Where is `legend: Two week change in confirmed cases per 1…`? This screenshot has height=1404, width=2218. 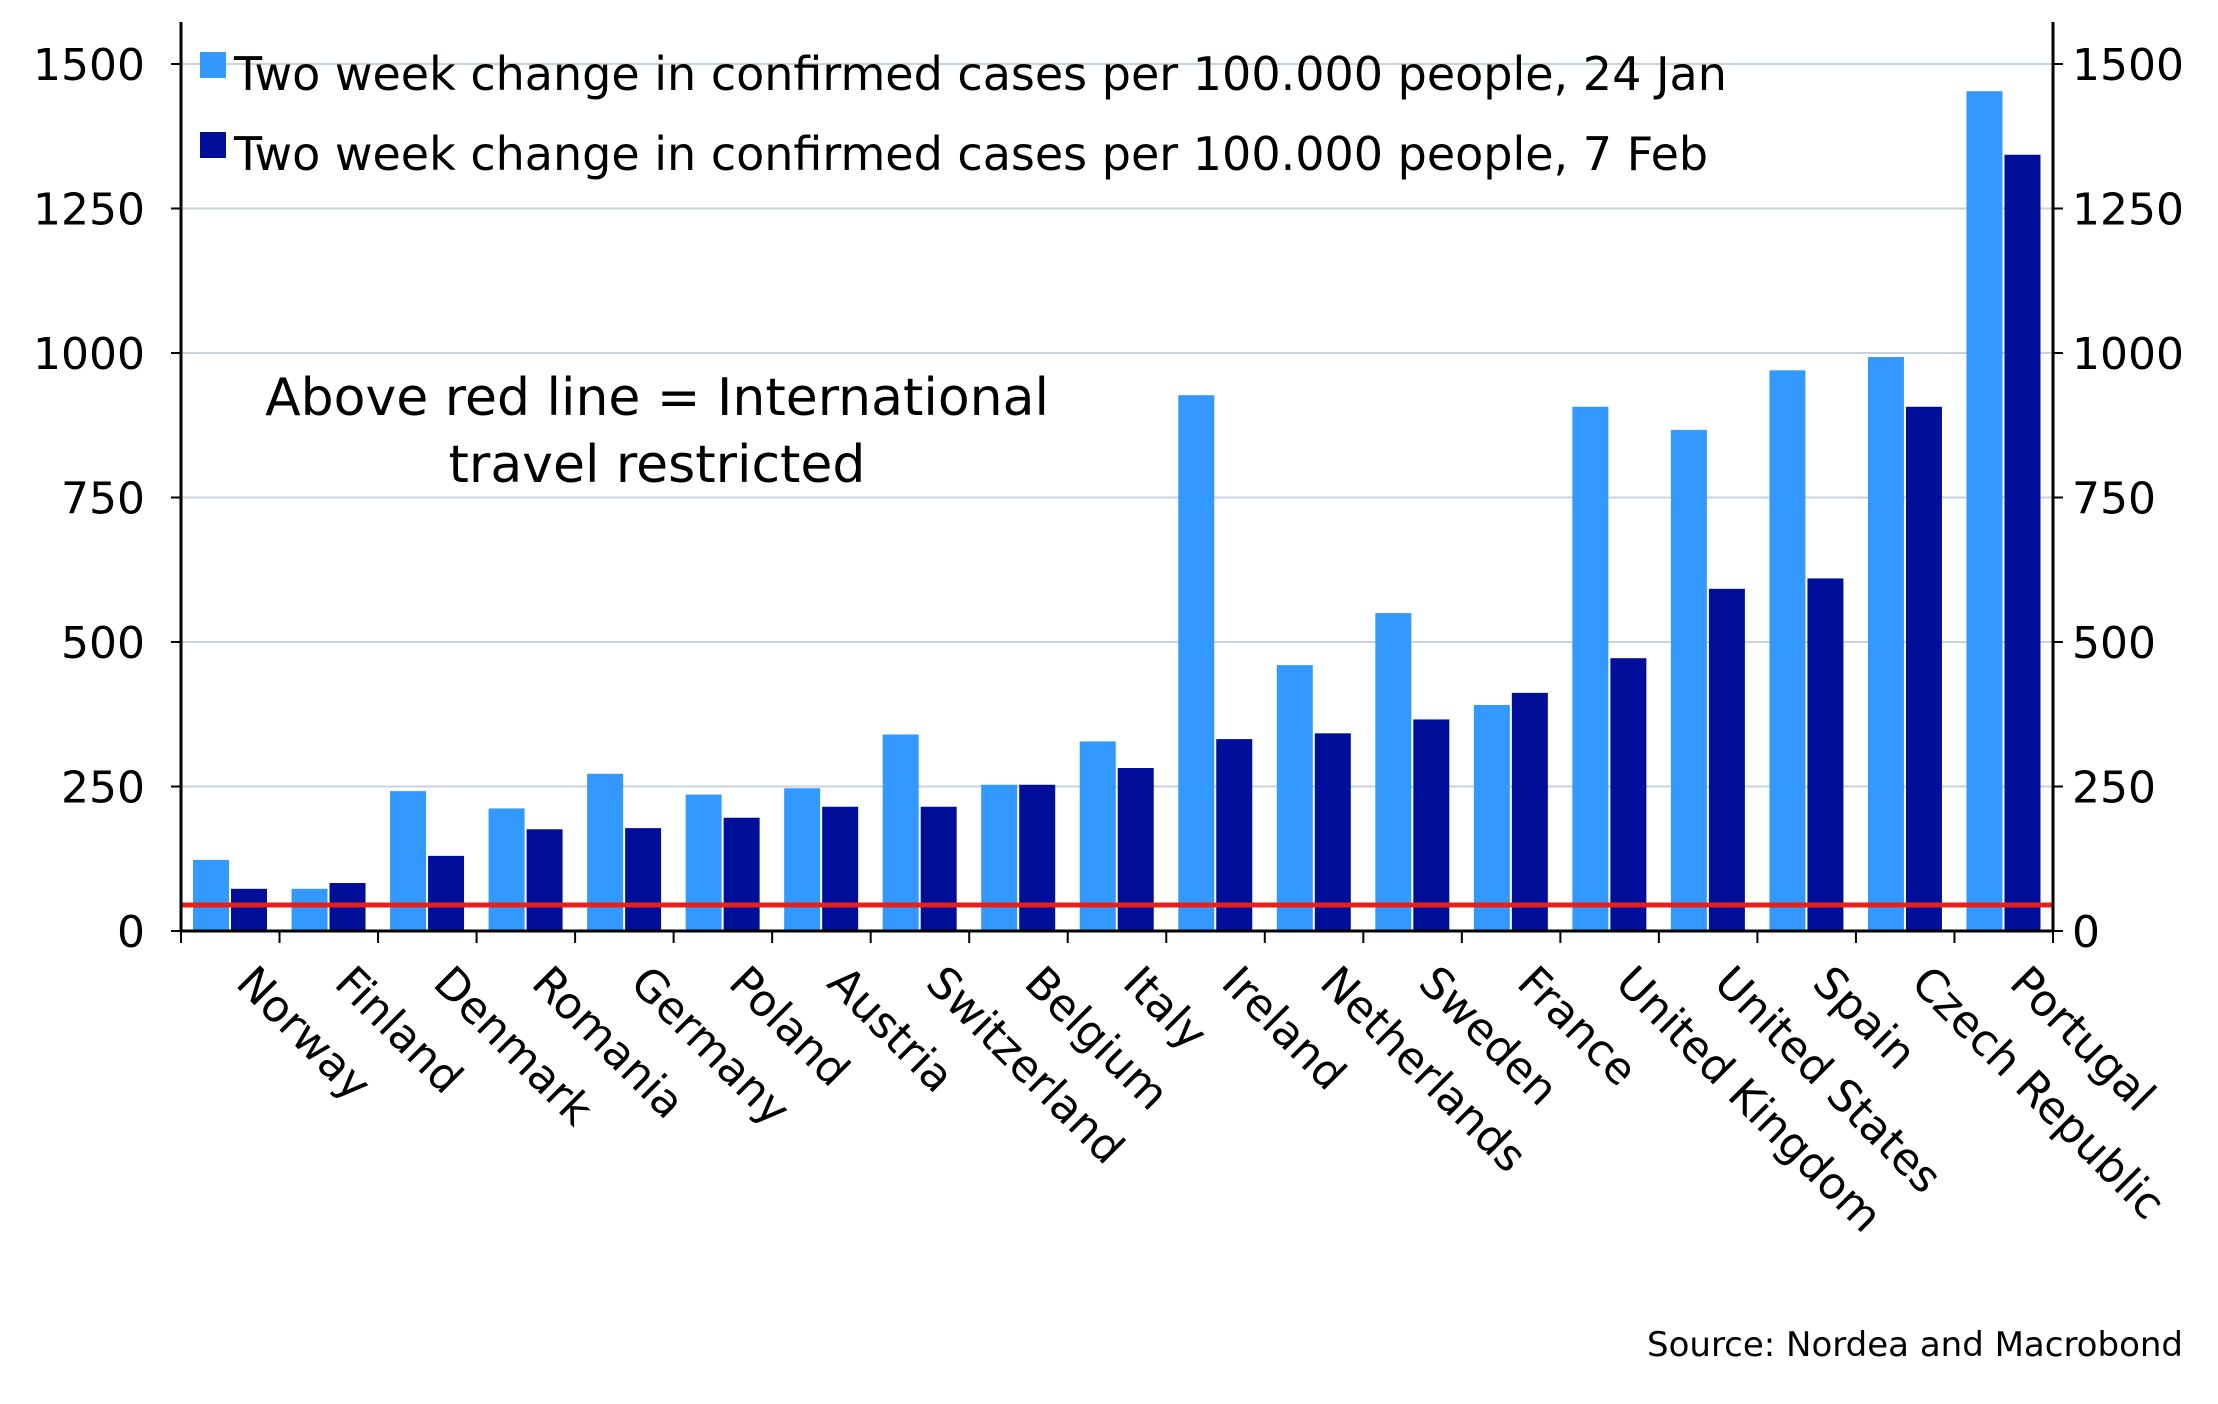 legend: Two week change in confirmed cases per 1… is located at coordinates (963, 114).